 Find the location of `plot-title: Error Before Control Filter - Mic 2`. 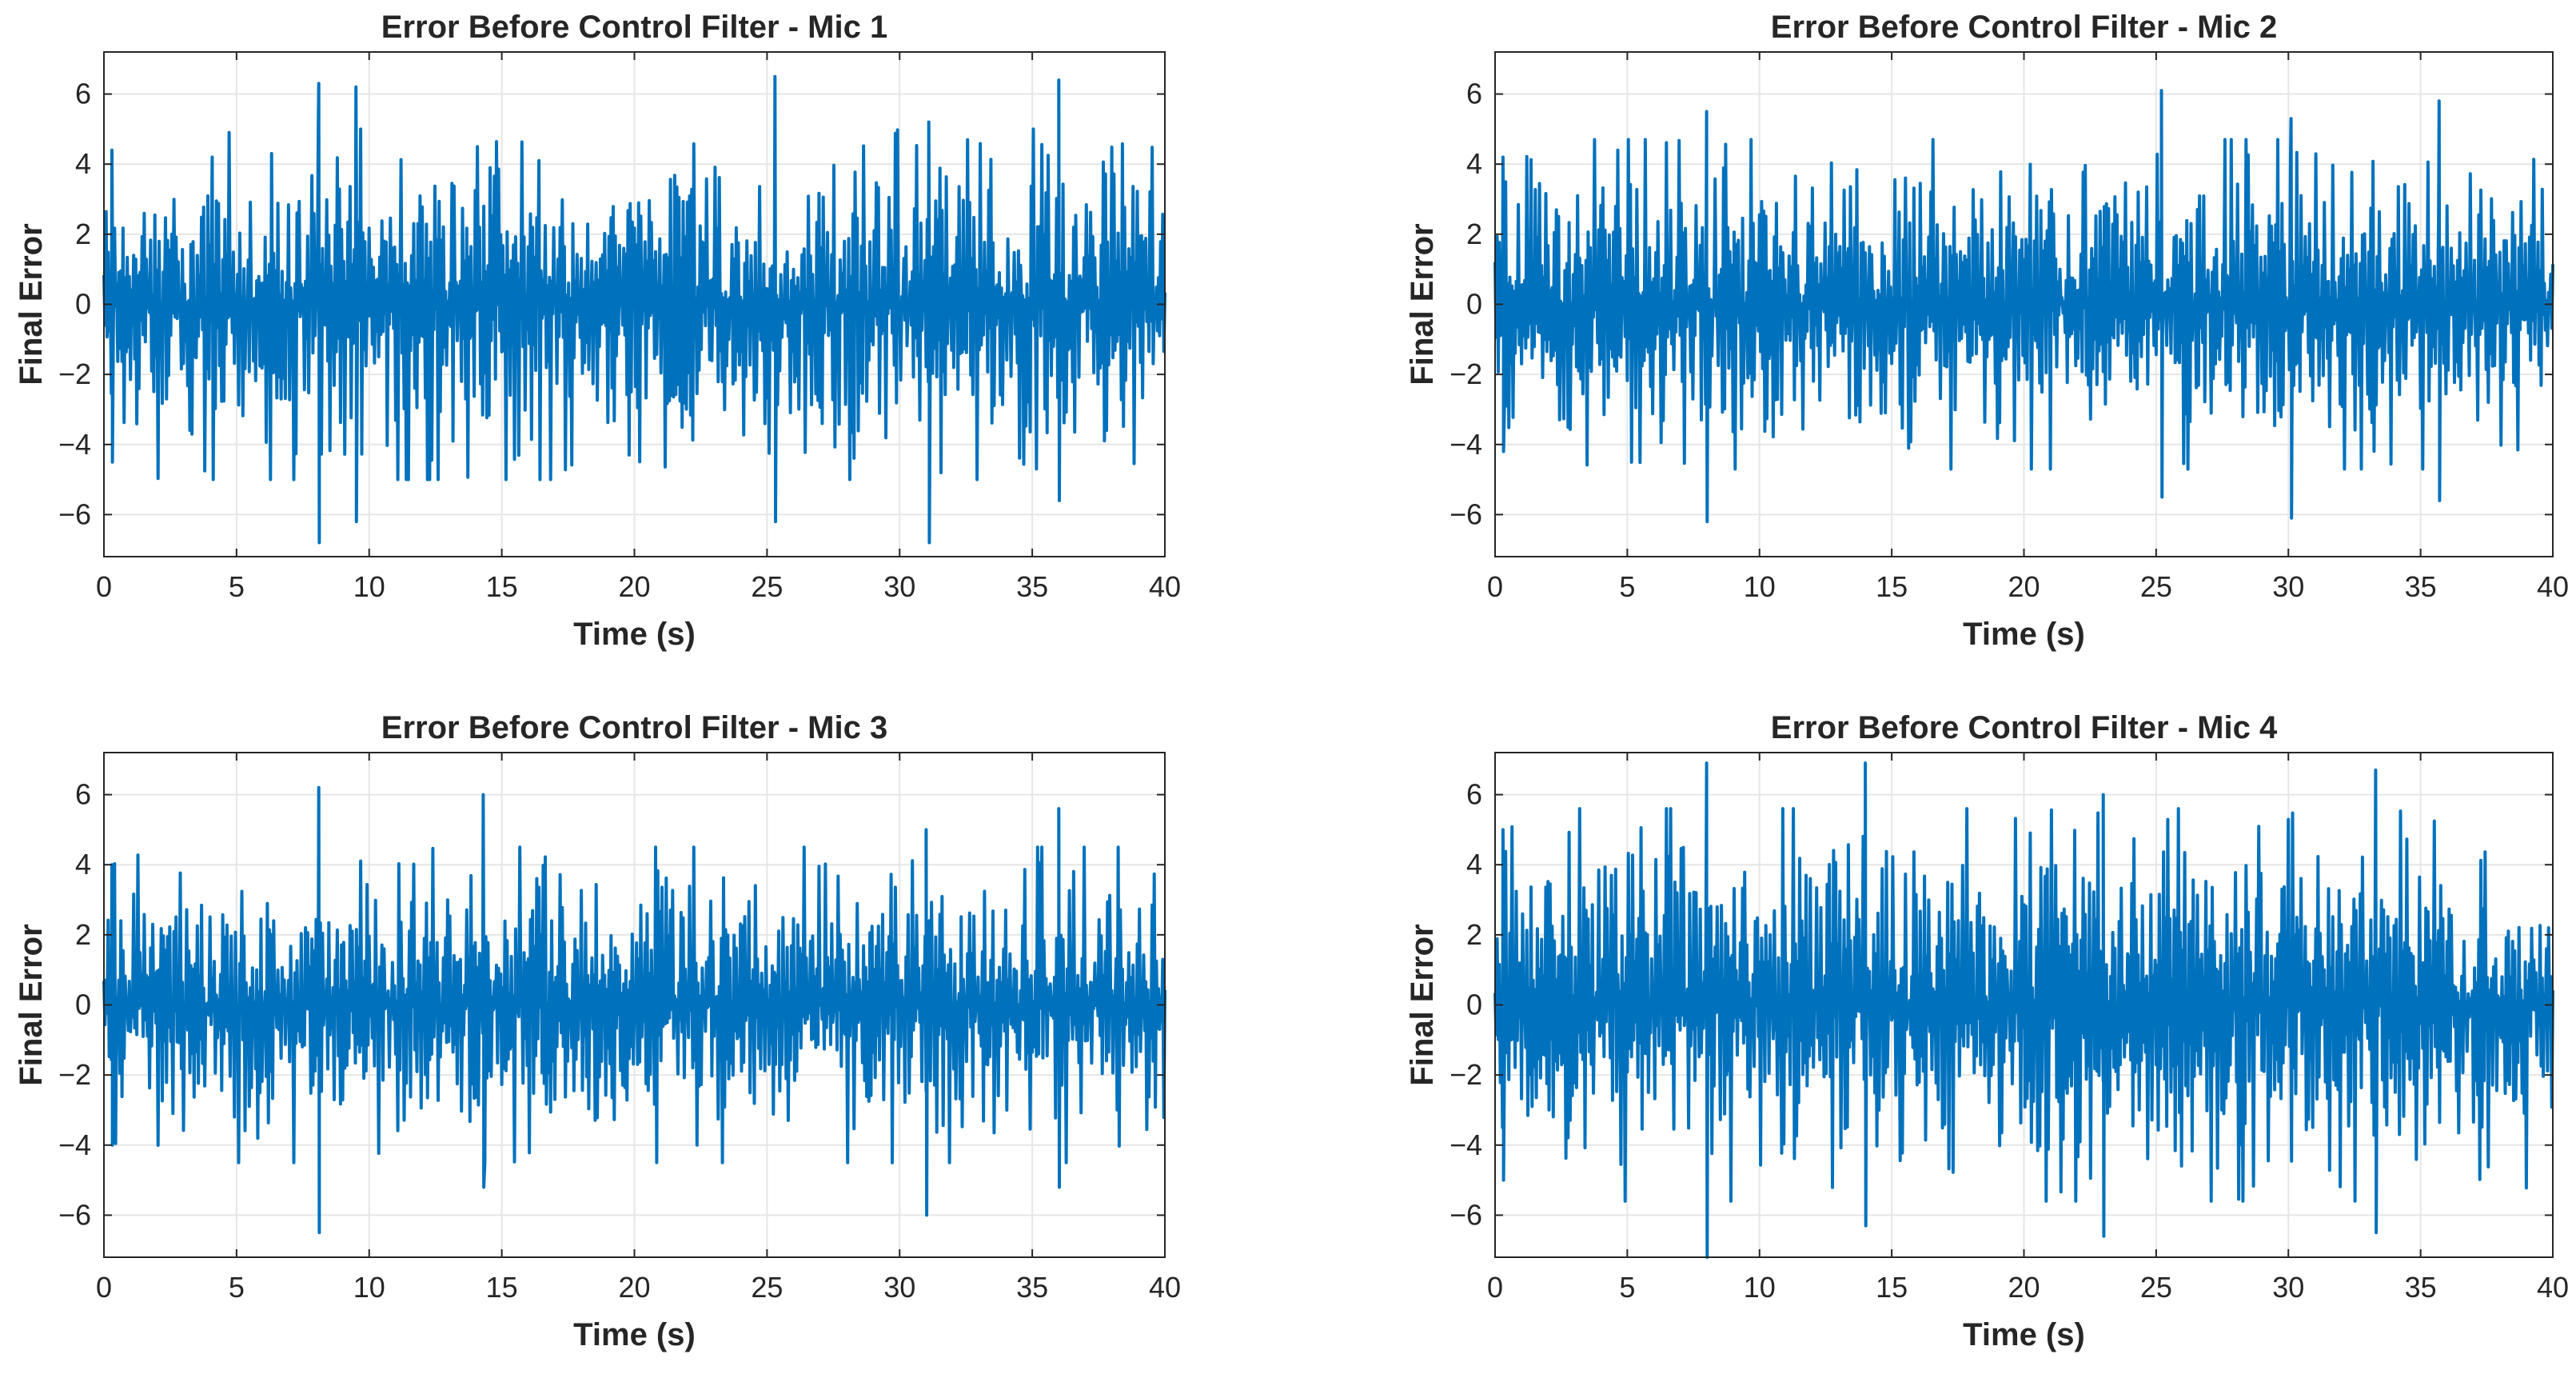

plot-title: Error Before Control Filter - Mic 2 is located at coordinates (2024, 27).